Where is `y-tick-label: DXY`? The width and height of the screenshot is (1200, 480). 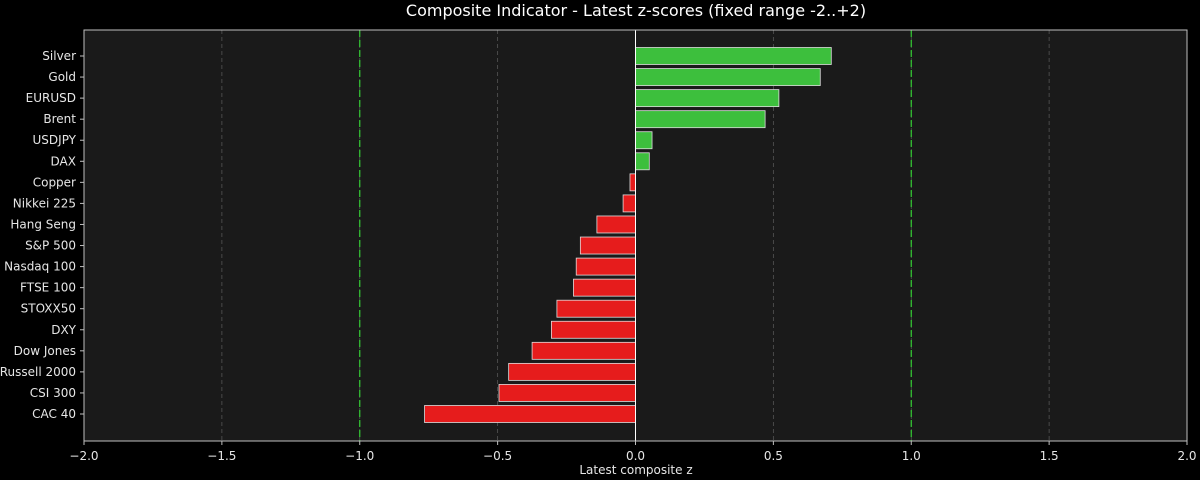 y-tick-label: DXY is located at coordinates (63, 330).